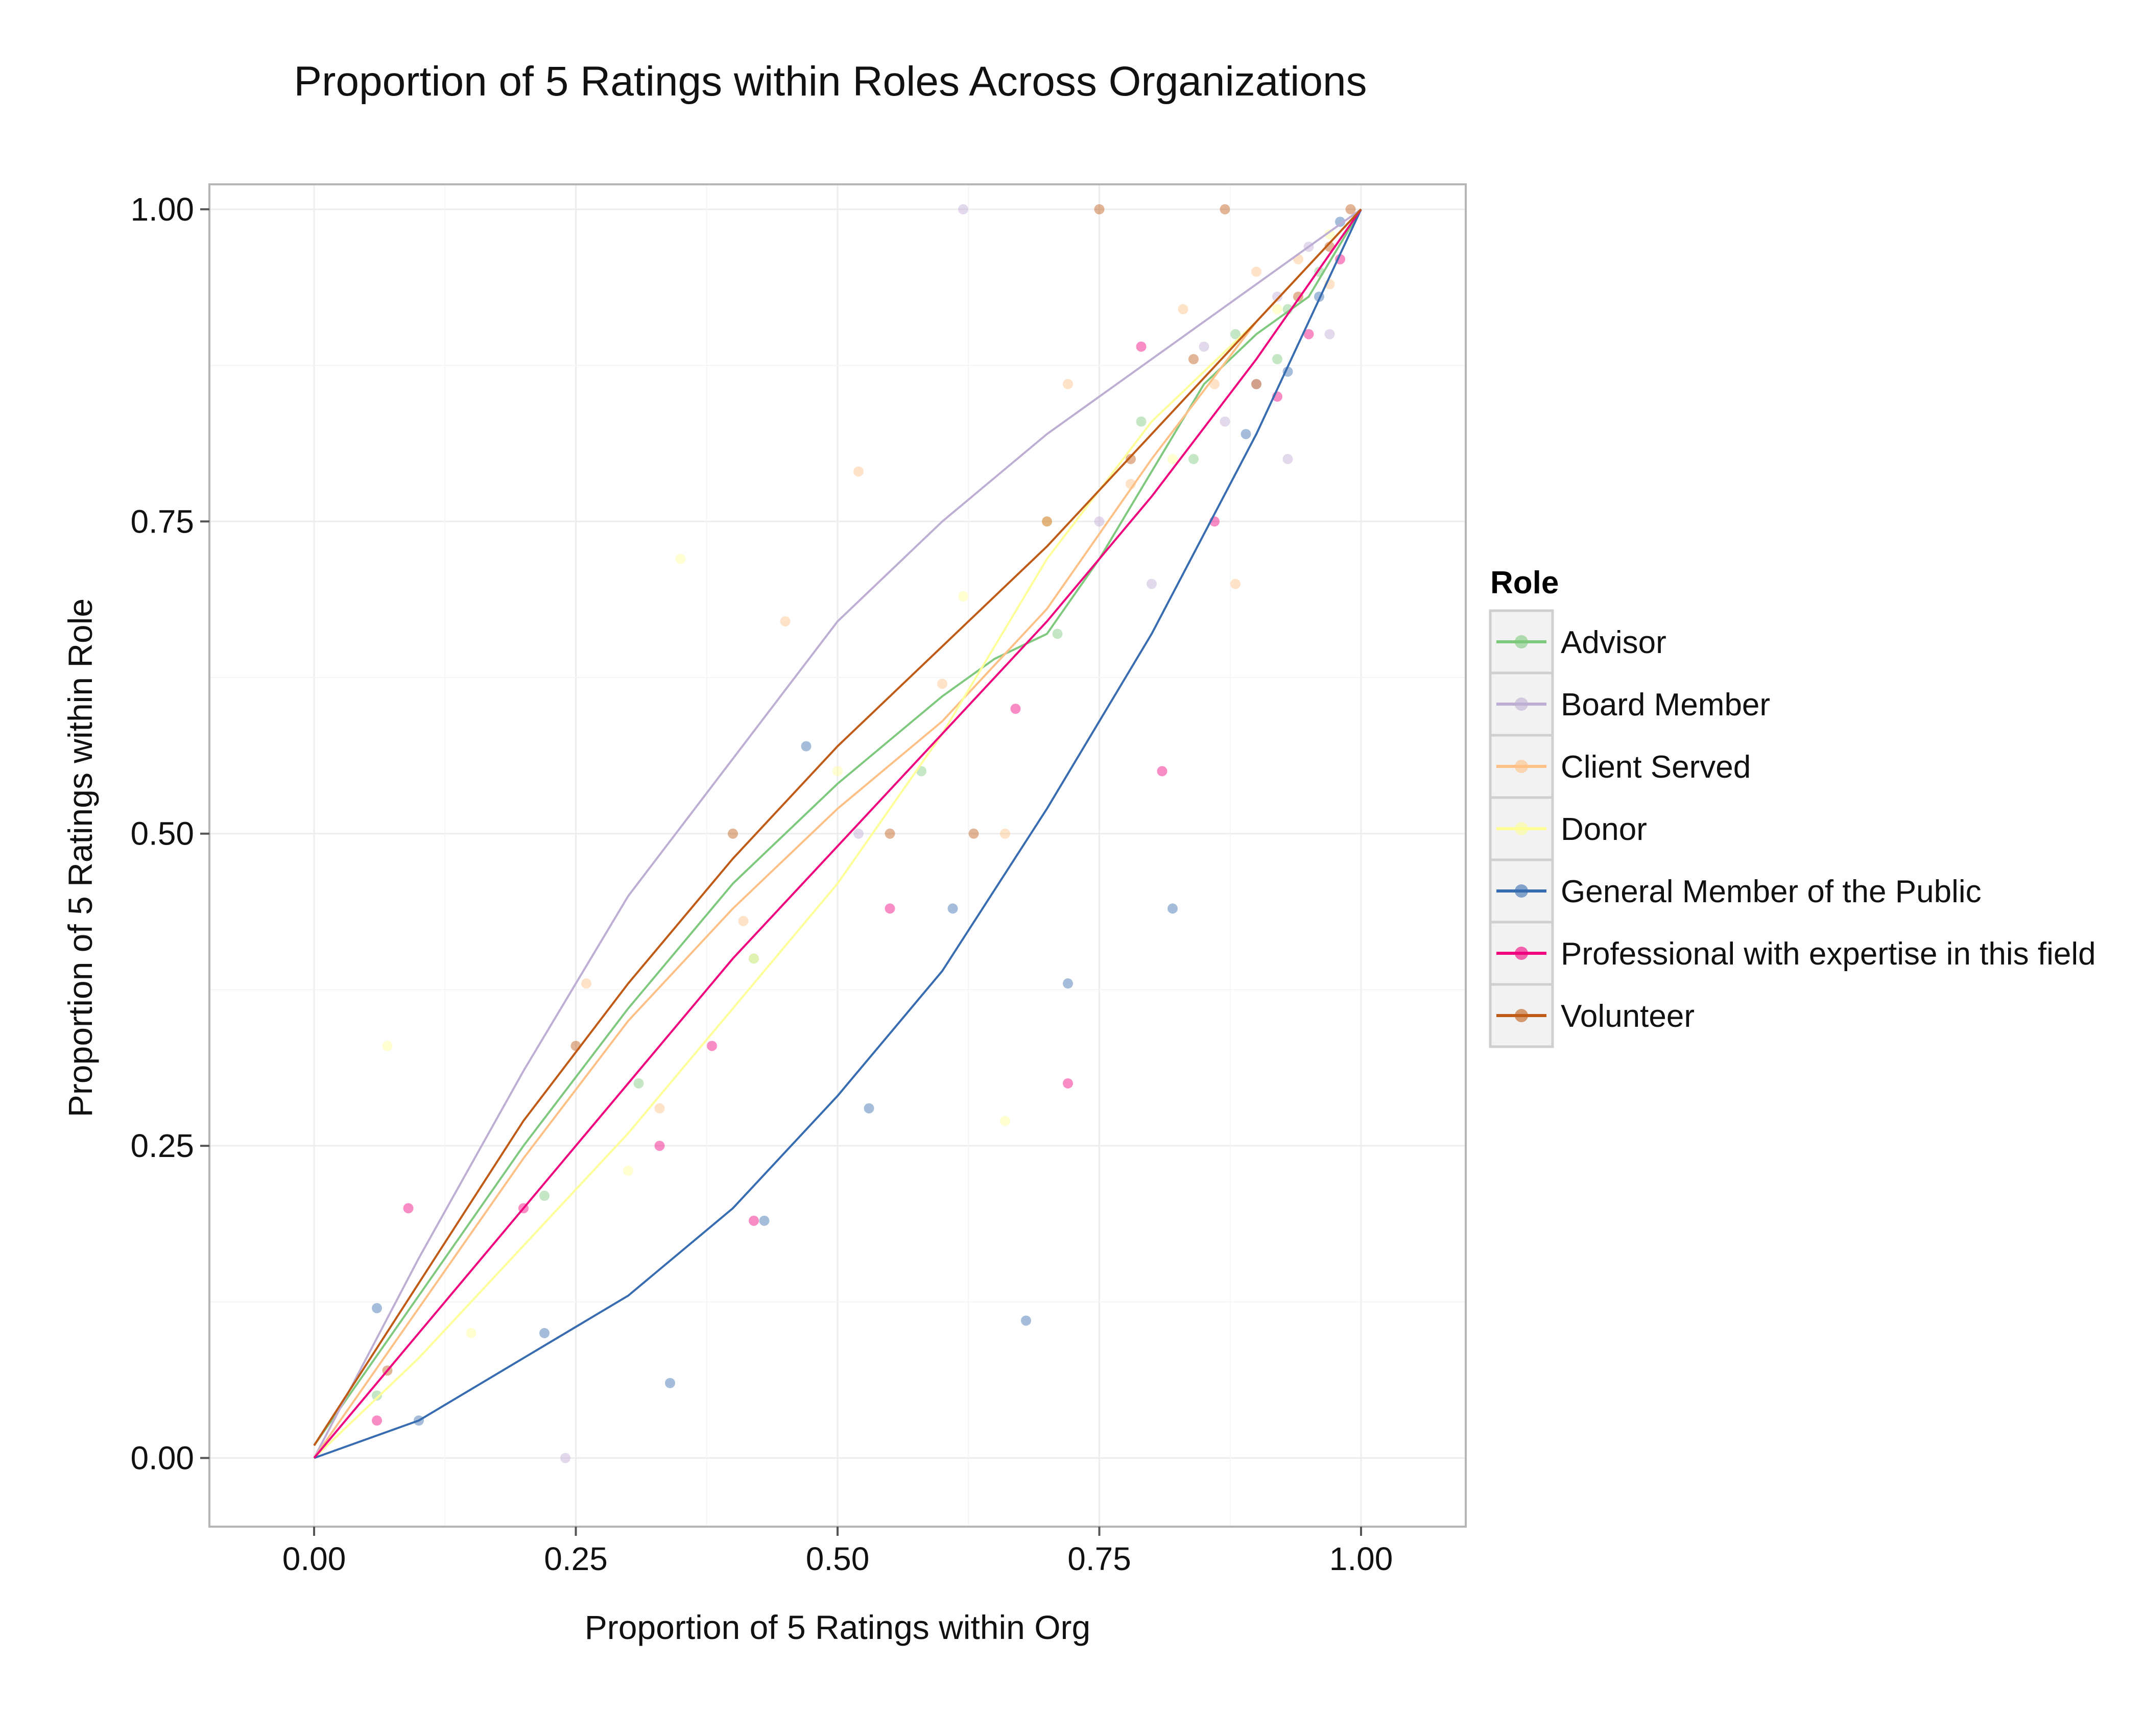 Image resolution: width=2145 pixels, height=1736 pixels. I want to click on legend-label: General Member of the Public, so click(1771, 892).